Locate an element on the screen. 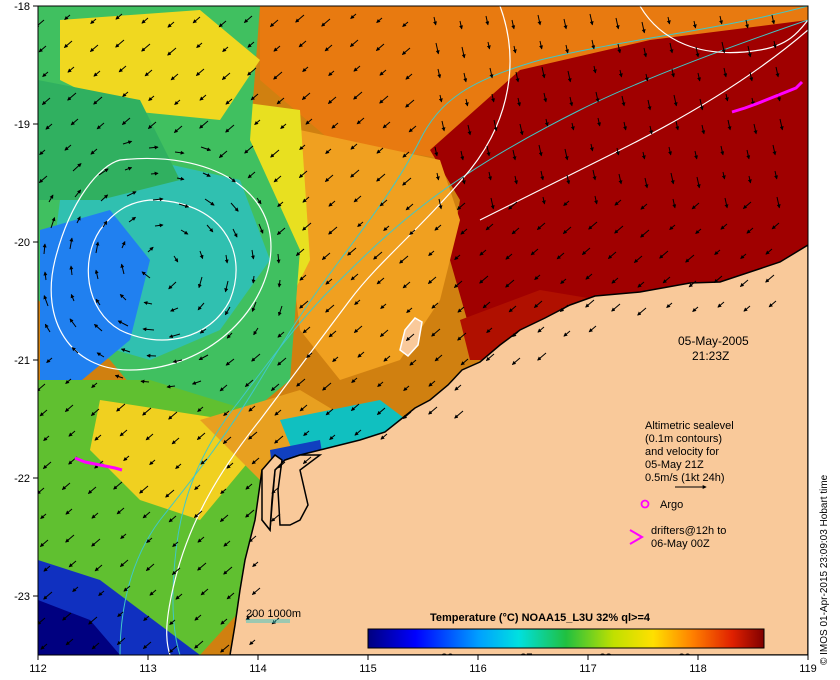  sst-orange-mid is located at coordinates (375, 255).